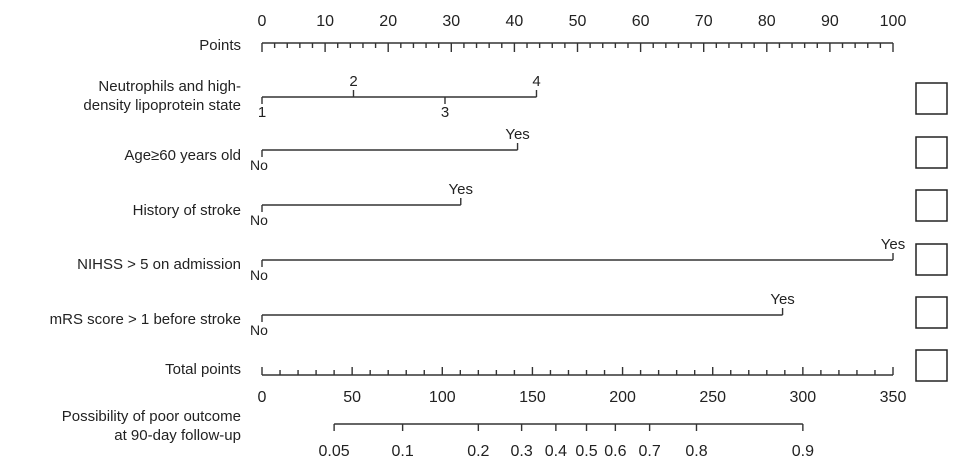 The width and height of the screenshot is (957, 474). Describe the element at coordinates (169, 86) in the screenshot. I see `variable-label: Neutrophils and high-` at that location.